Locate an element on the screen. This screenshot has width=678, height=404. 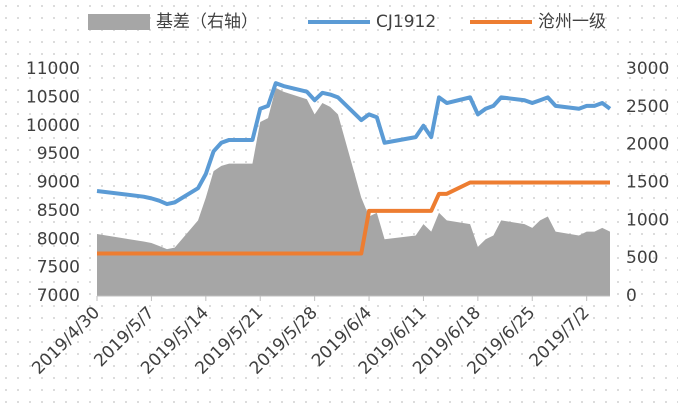
legend-label: CJ1912 is located at coordinates (406, 22).